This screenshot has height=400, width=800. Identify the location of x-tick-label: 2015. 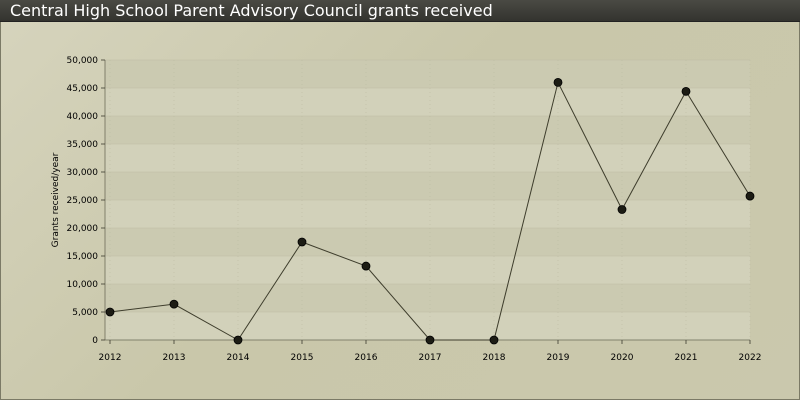
(302, 358).